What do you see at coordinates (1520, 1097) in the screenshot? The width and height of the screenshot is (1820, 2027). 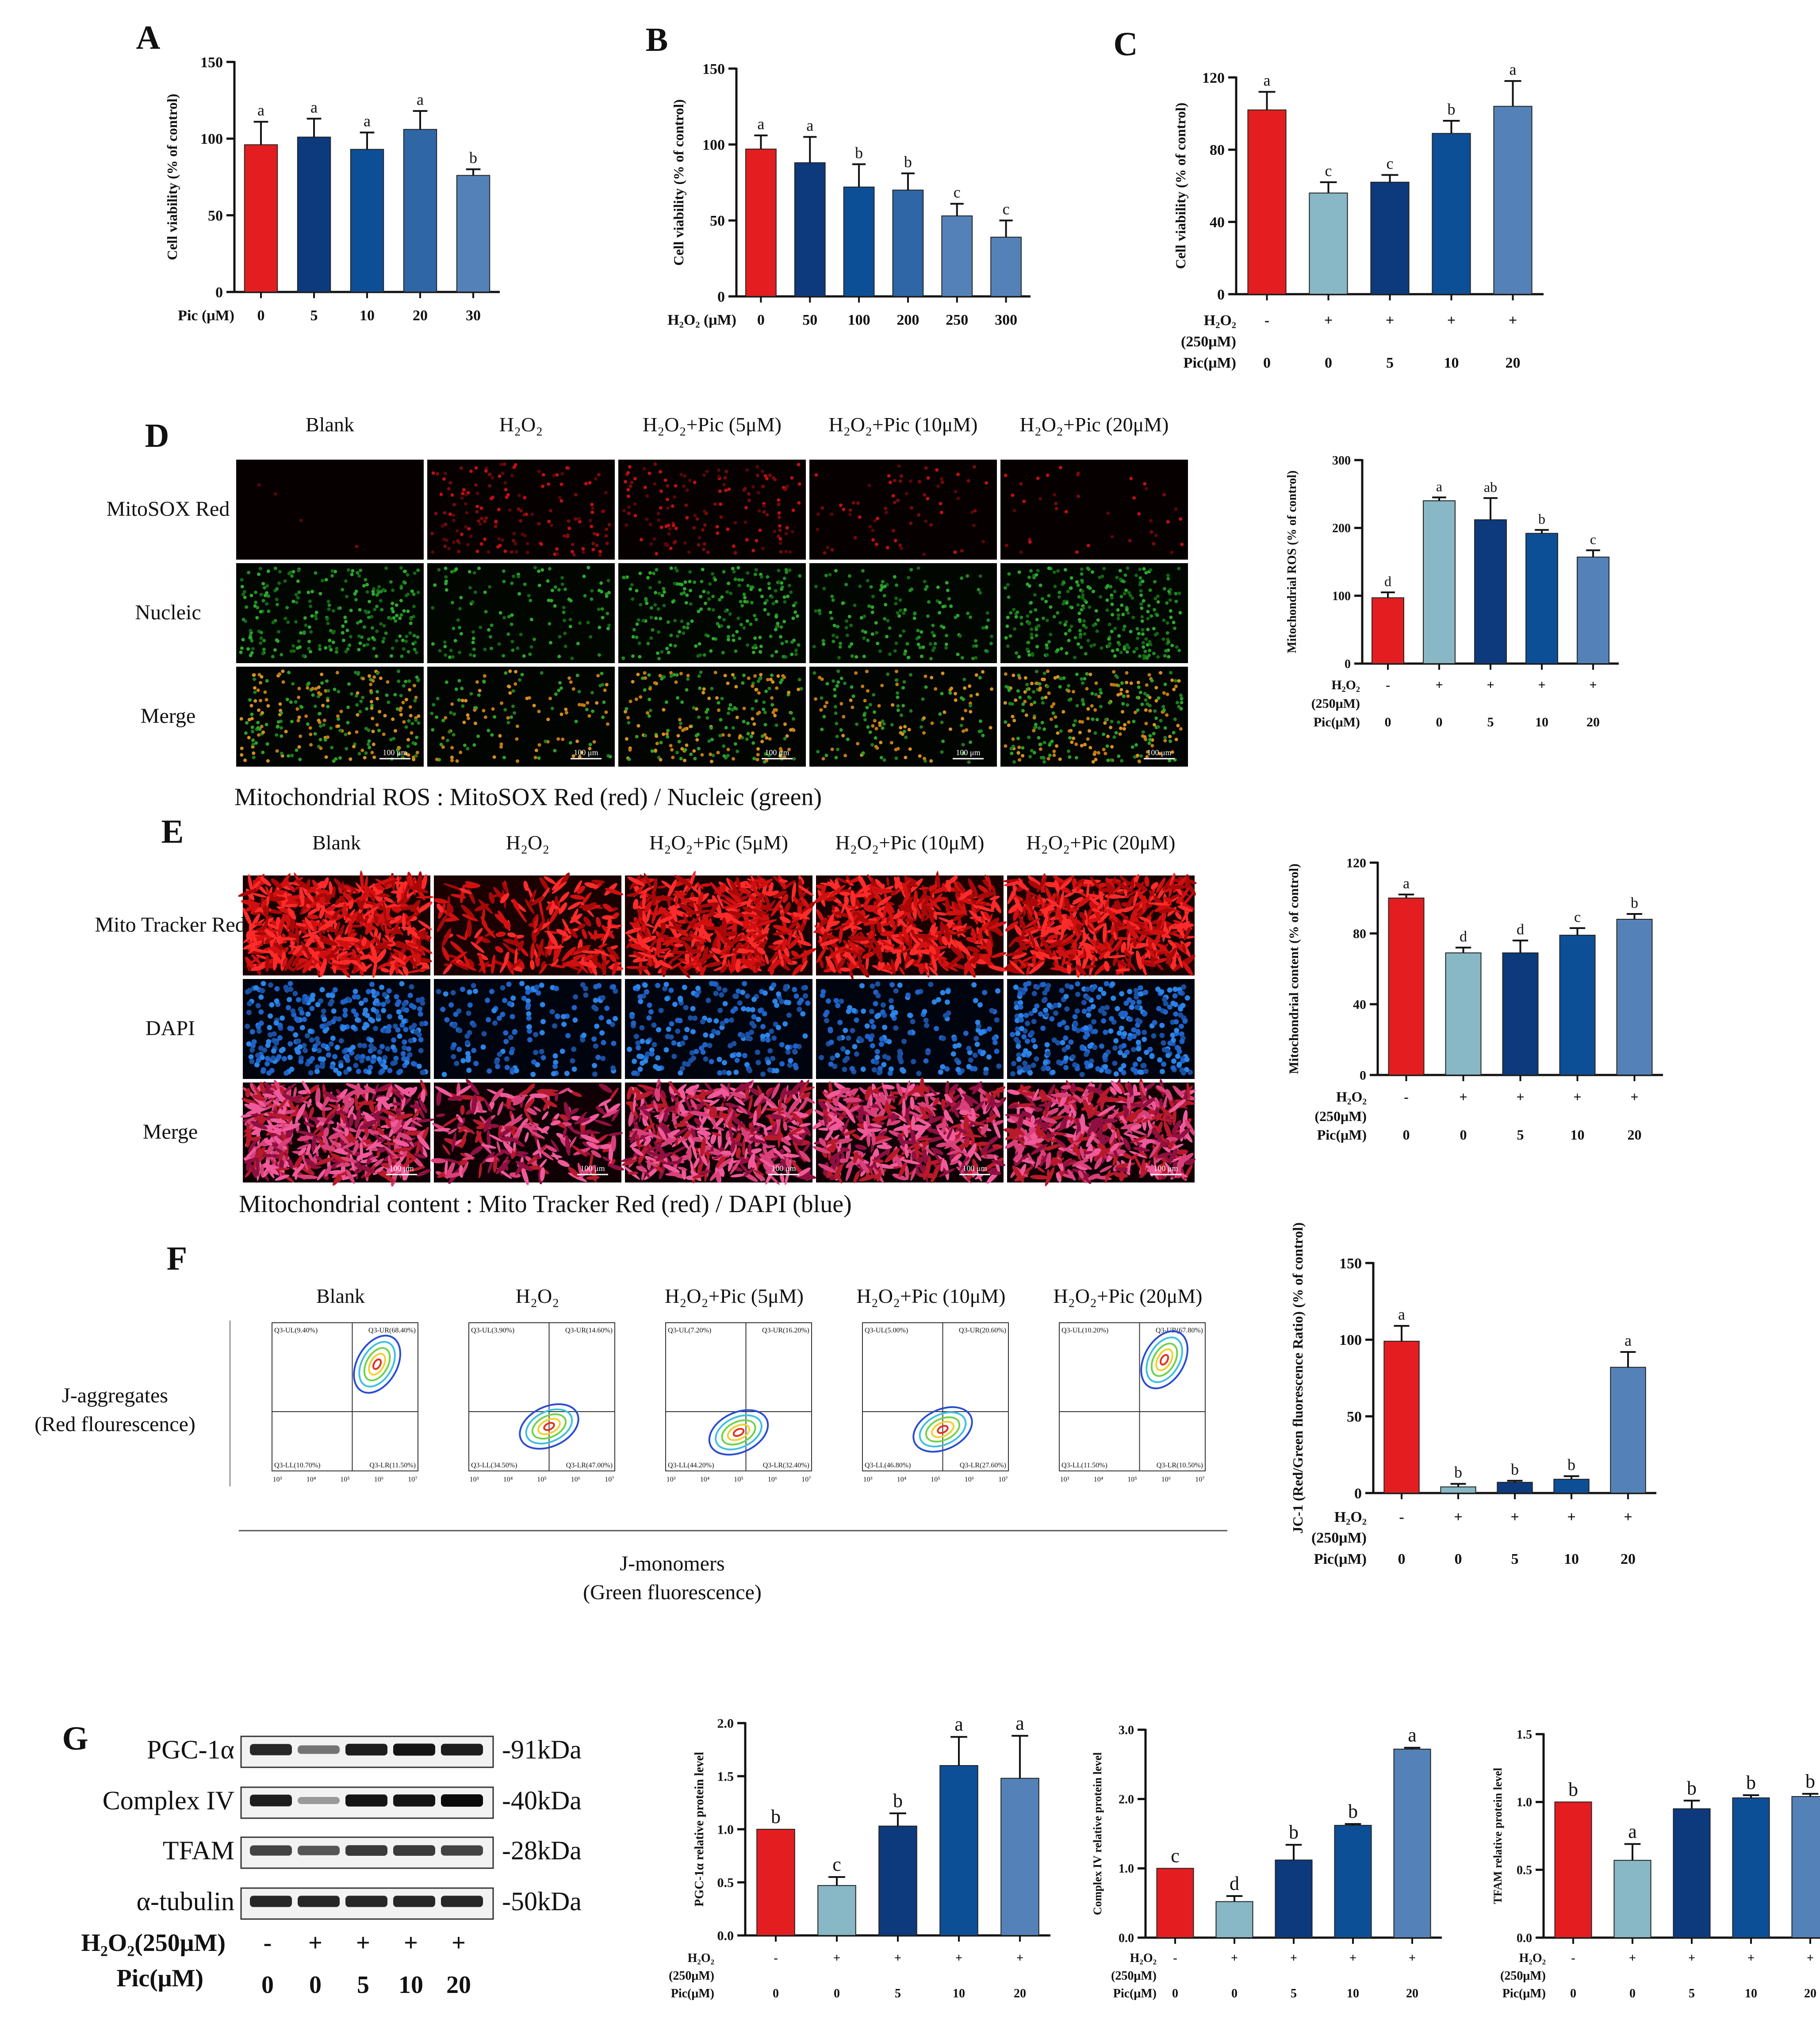 I see `h2o2-sign: +` at bounding box center [1520, 1097].